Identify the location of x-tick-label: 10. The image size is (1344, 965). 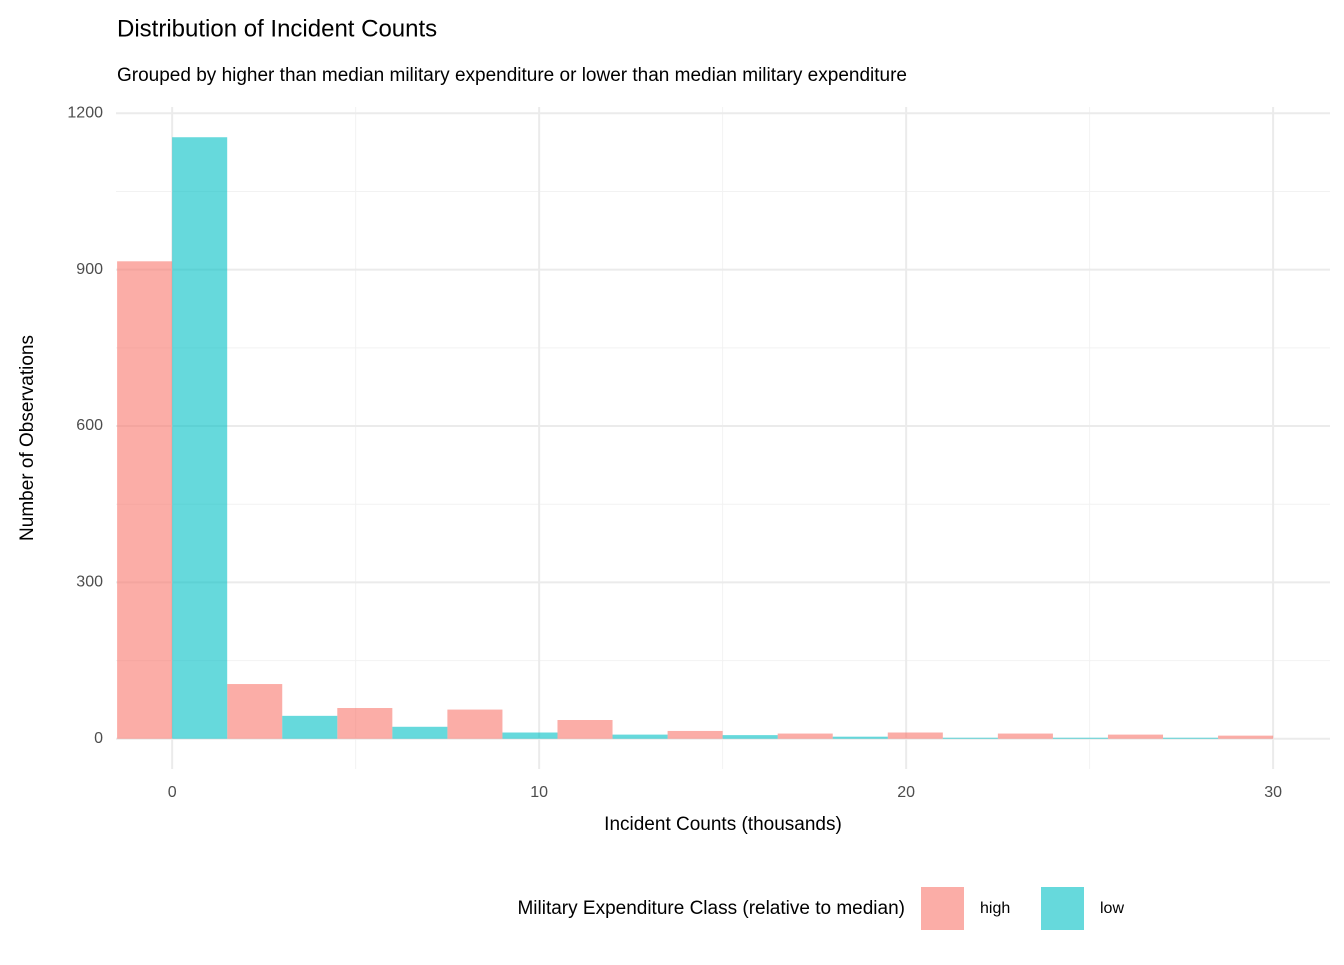
(539, 792).